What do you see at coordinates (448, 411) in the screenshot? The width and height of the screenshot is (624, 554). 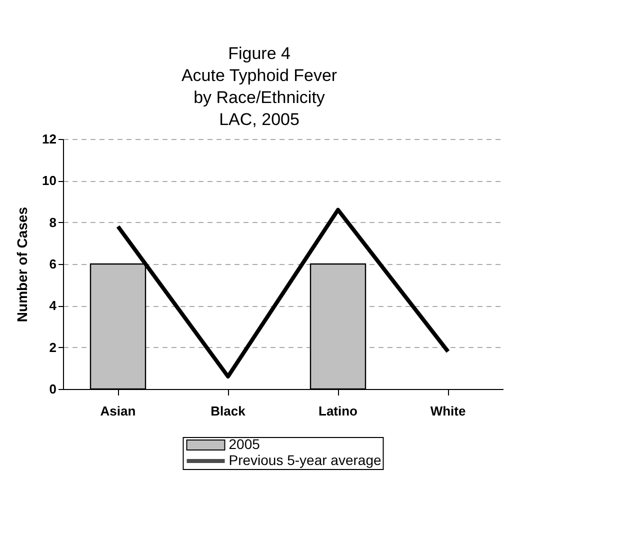 I see `x-tick-label: White` at bounding box center [448, 411].